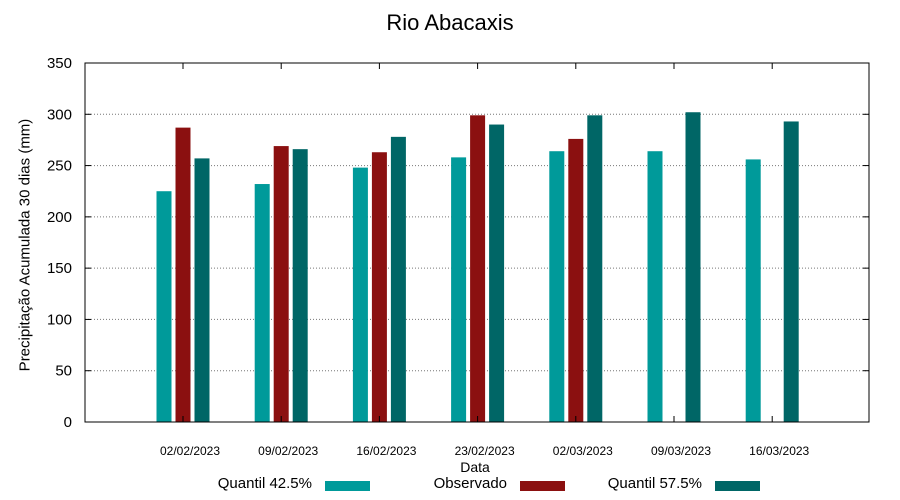  I want to click on y-tick-label: 250, so click(59, 166).